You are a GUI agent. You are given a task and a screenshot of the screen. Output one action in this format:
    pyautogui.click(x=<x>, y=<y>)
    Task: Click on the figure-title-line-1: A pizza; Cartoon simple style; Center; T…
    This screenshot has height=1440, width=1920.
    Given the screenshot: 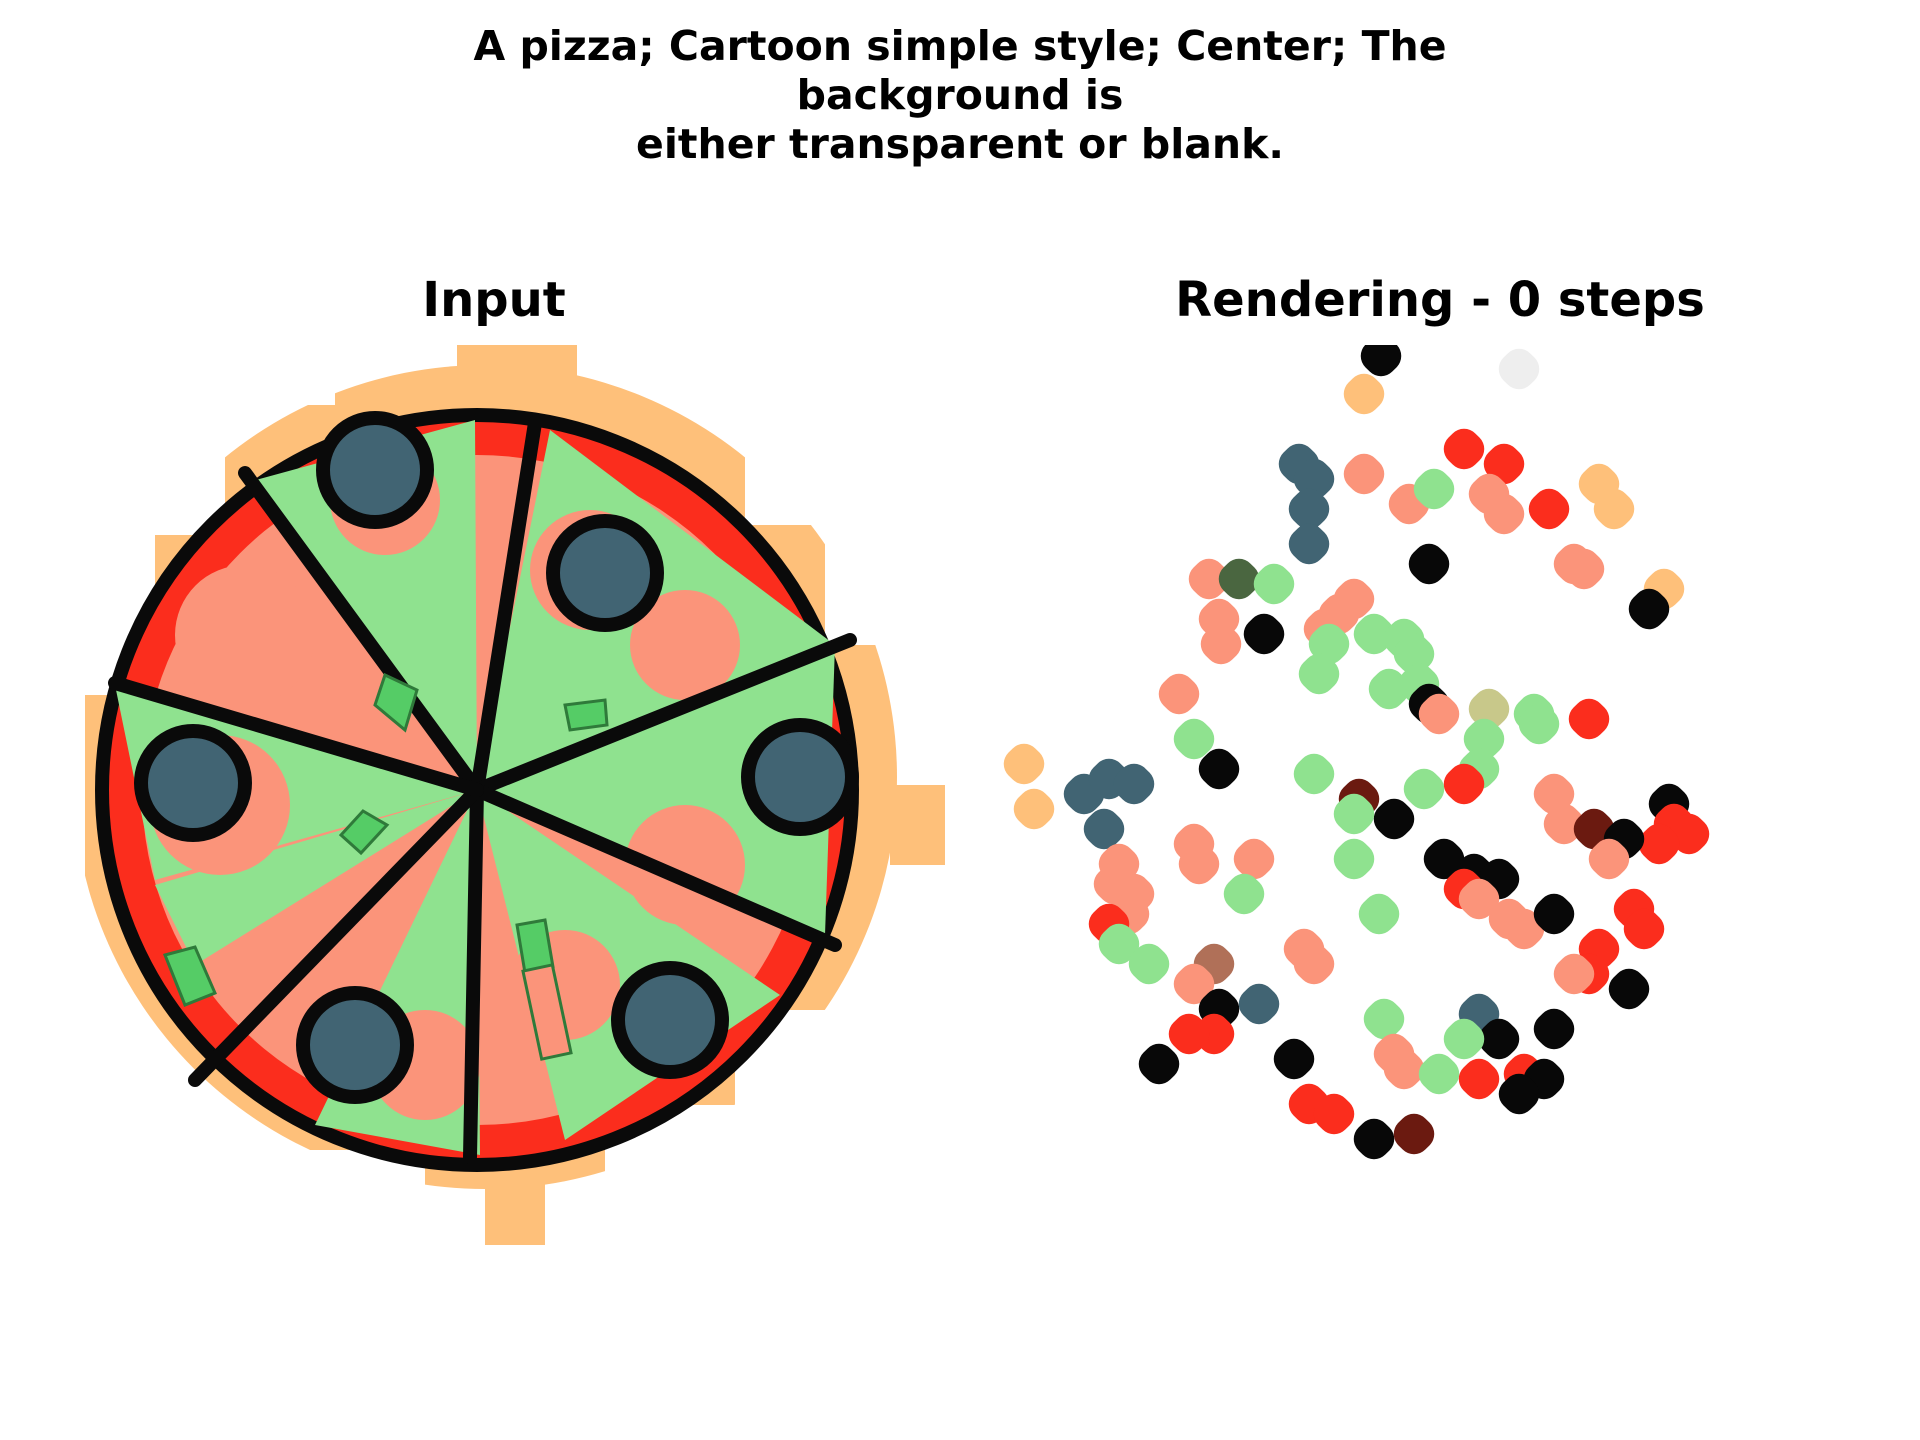 What is the action you would take?
    pyautogui.click(x=960, y=70)
    